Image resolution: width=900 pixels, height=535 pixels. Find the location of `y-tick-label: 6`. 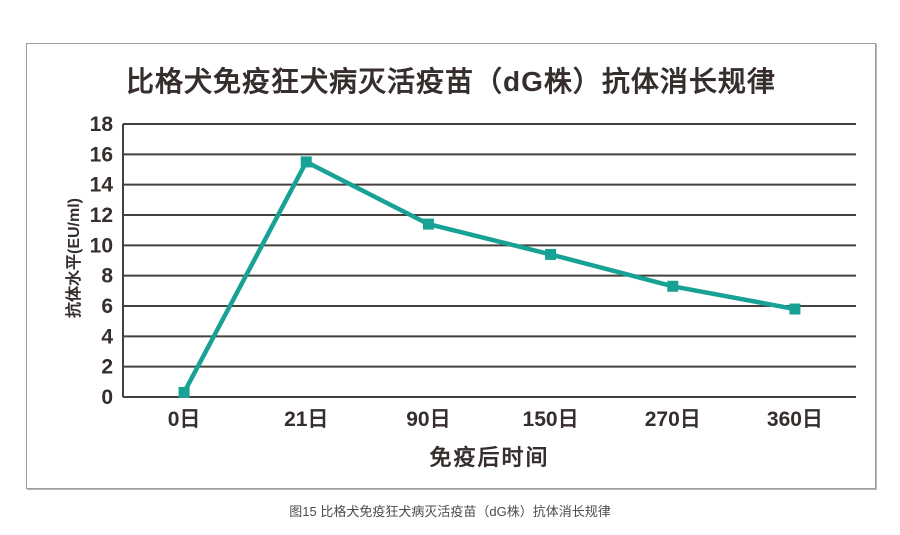

y-tick-label: 6 is located at coordinates (107, 306).